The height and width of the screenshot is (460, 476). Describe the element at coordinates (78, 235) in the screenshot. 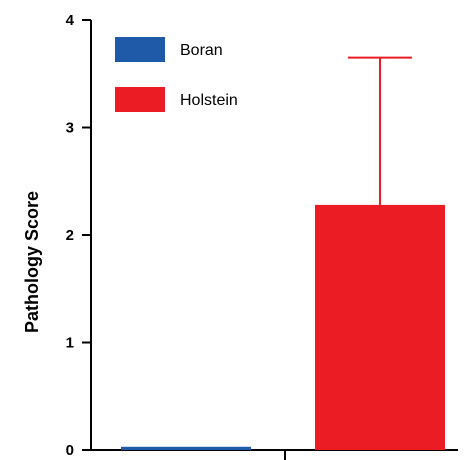

I see `y-ticks: 0 1 2 3 4` at that location.